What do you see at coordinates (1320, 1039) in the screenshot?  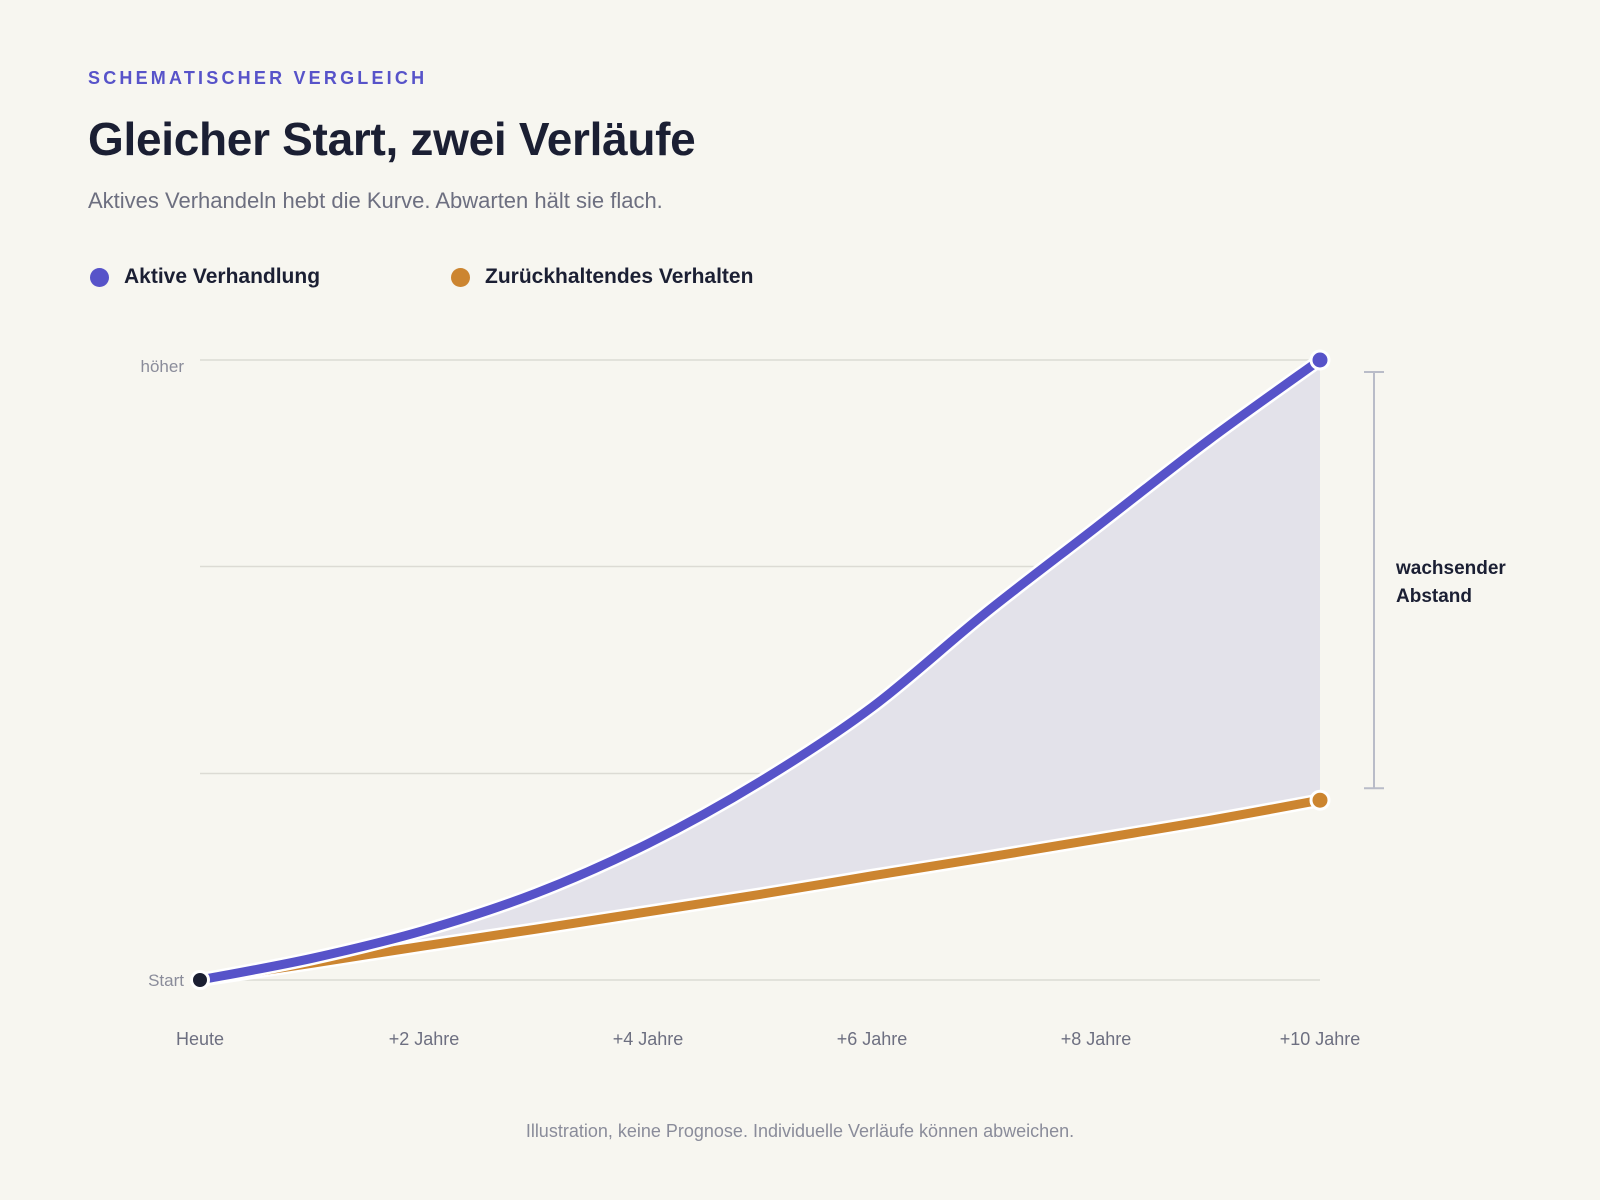 I see `x-tick-label-5: +10 Jahre` at bounding box center [1320, 1039].